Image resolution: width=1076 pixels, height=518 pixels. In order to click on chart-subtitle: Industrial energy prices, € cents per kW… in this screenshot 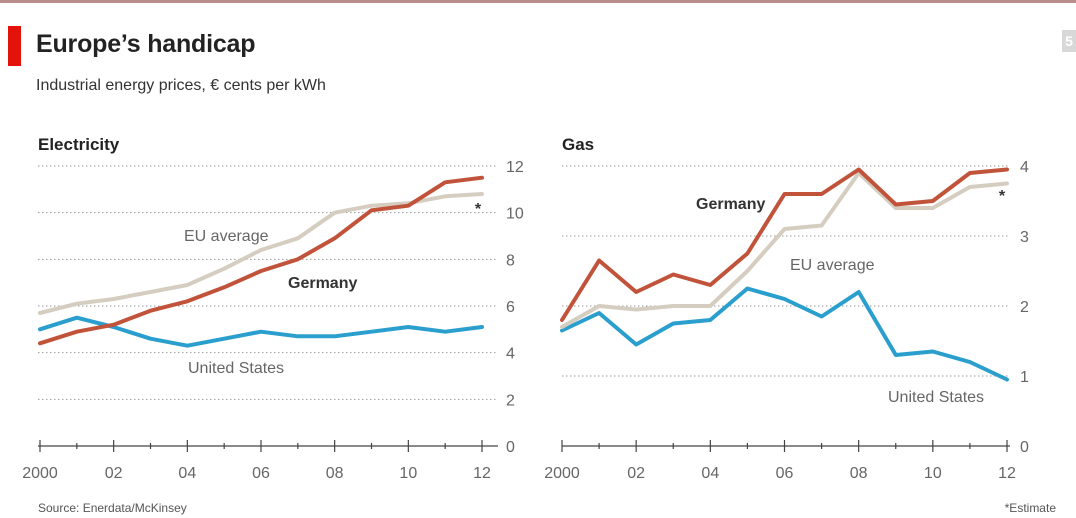, I will do `click(181, 85)`.